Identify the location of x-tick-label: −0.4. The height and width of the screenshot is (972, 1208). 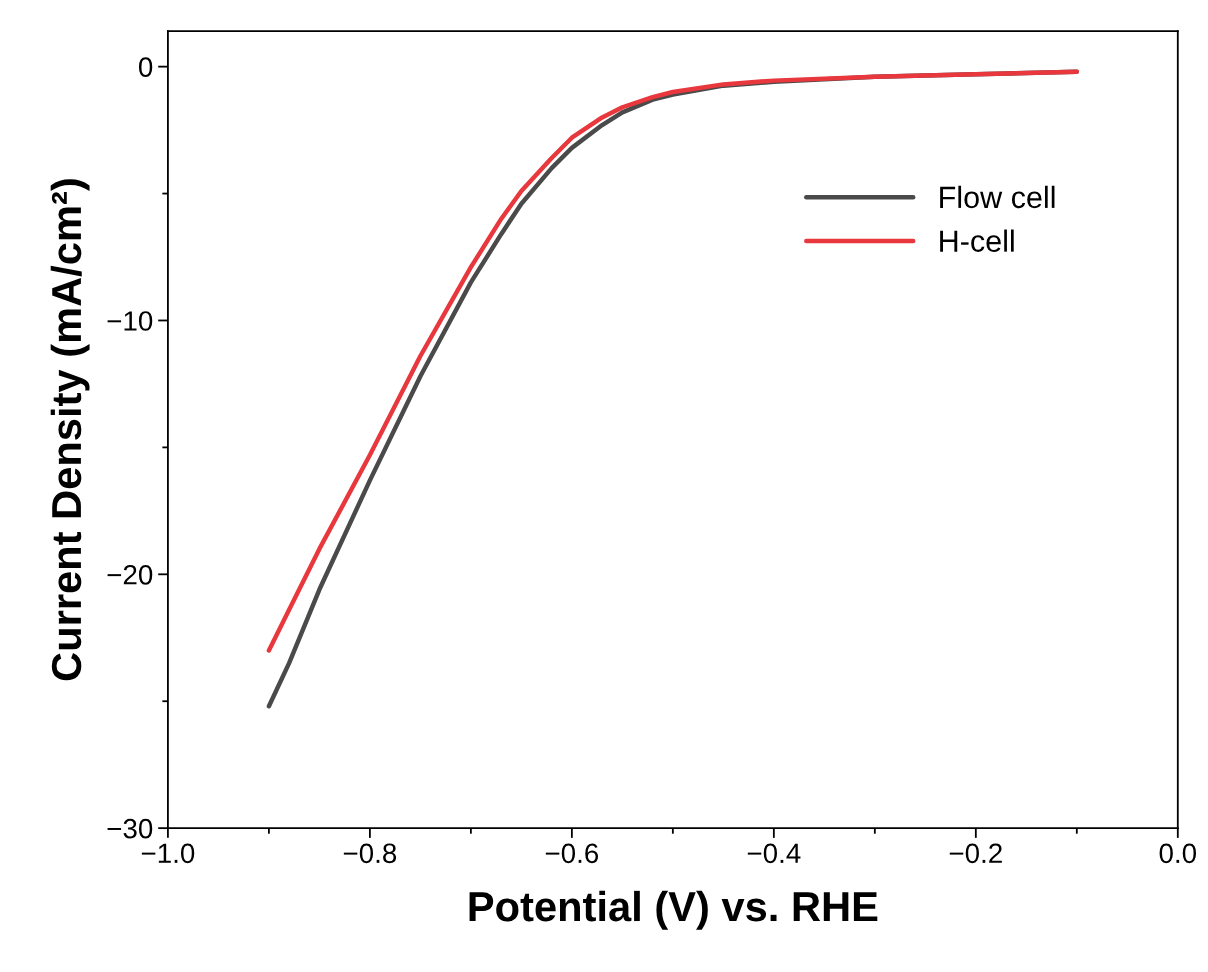
(774, 853).